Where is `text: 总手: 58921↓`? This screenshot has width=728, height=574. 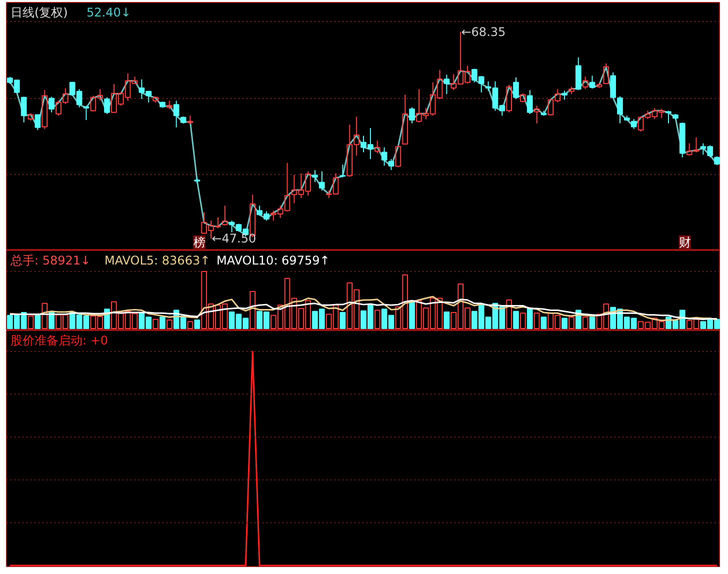 text: 总手: 58921↓ is located at coordinates (50, 261).